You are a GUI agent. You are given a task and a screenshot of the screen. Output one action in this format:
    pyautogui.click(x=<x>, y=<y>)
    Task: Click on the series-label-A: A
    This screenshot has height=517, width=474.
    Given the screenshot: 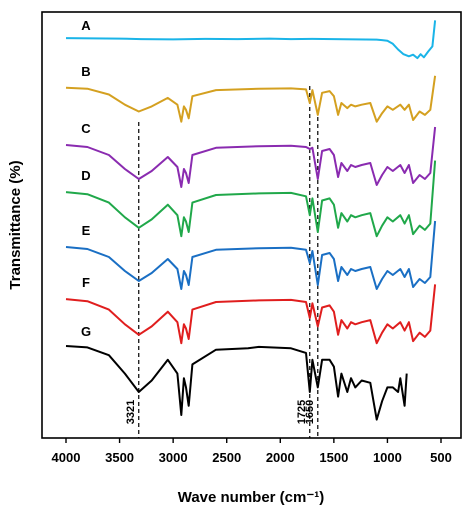 What is the action you would take?
    pyautogui.click(x=86, y=25)
    